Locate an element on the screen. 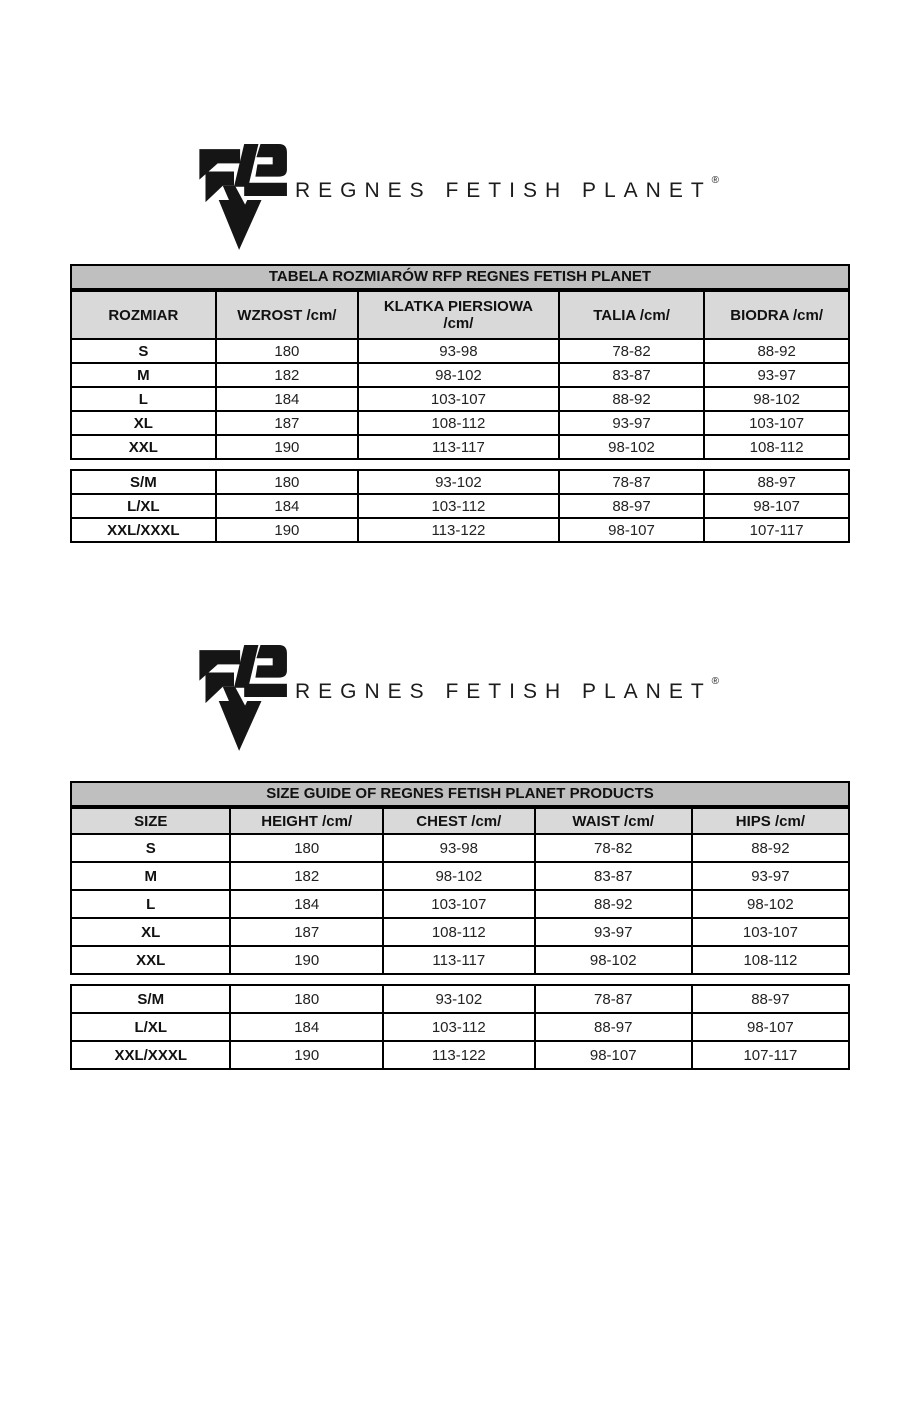  measurement-cell: 93-98 is located at coordinates (458, 848).